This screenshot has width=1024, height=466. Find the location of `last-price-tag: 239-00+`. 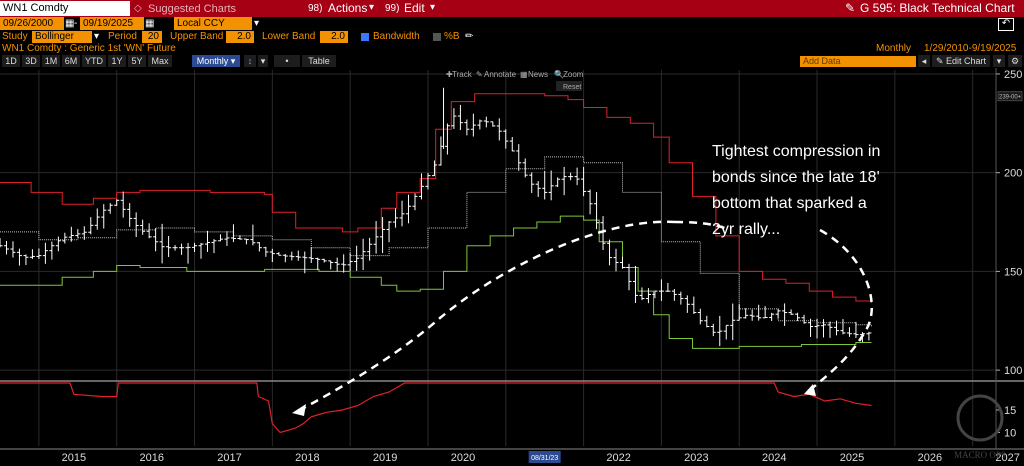

last-price-tag: 239-00+ is located at coordinates (1010, 98).